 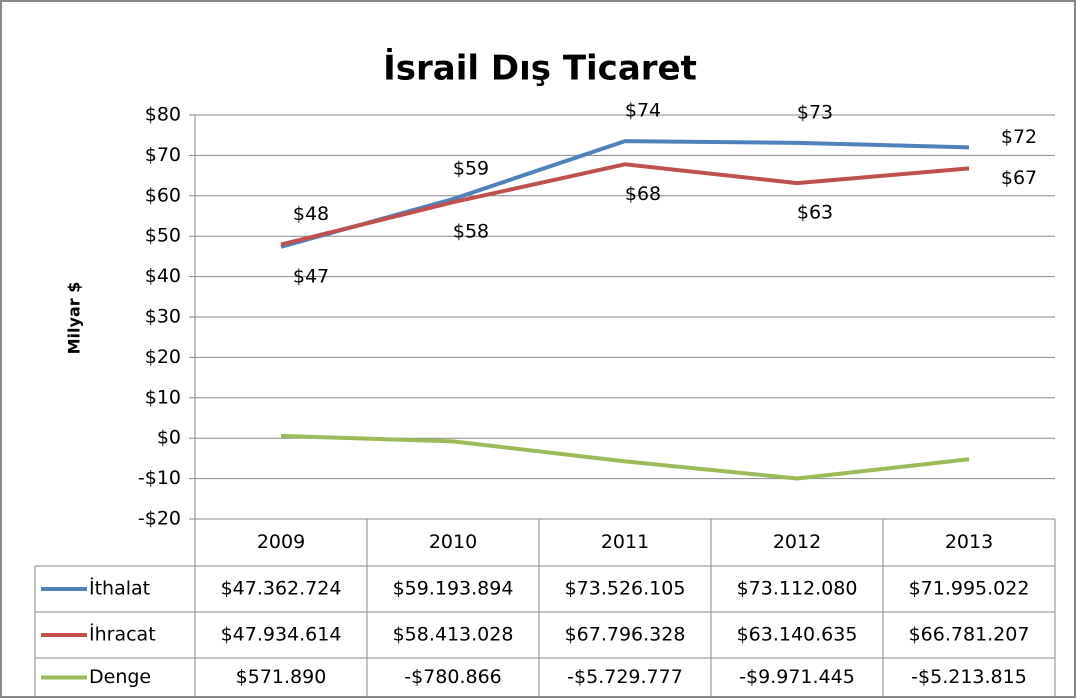 I want to click on table-cell: -$780.866, so click(x=453, y=677).